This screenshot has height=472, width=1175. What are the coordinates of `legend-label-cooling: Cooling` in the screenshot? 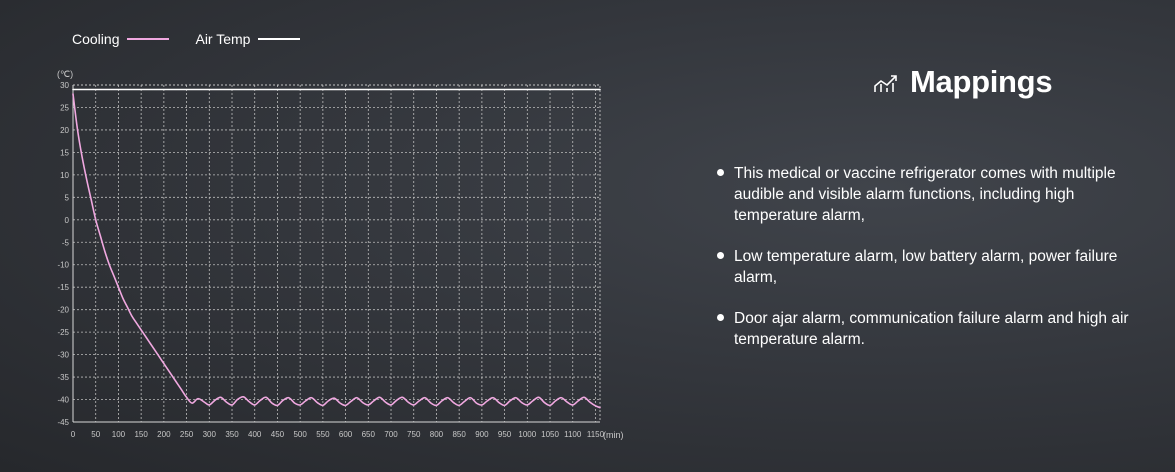 It's located at (96, 39).